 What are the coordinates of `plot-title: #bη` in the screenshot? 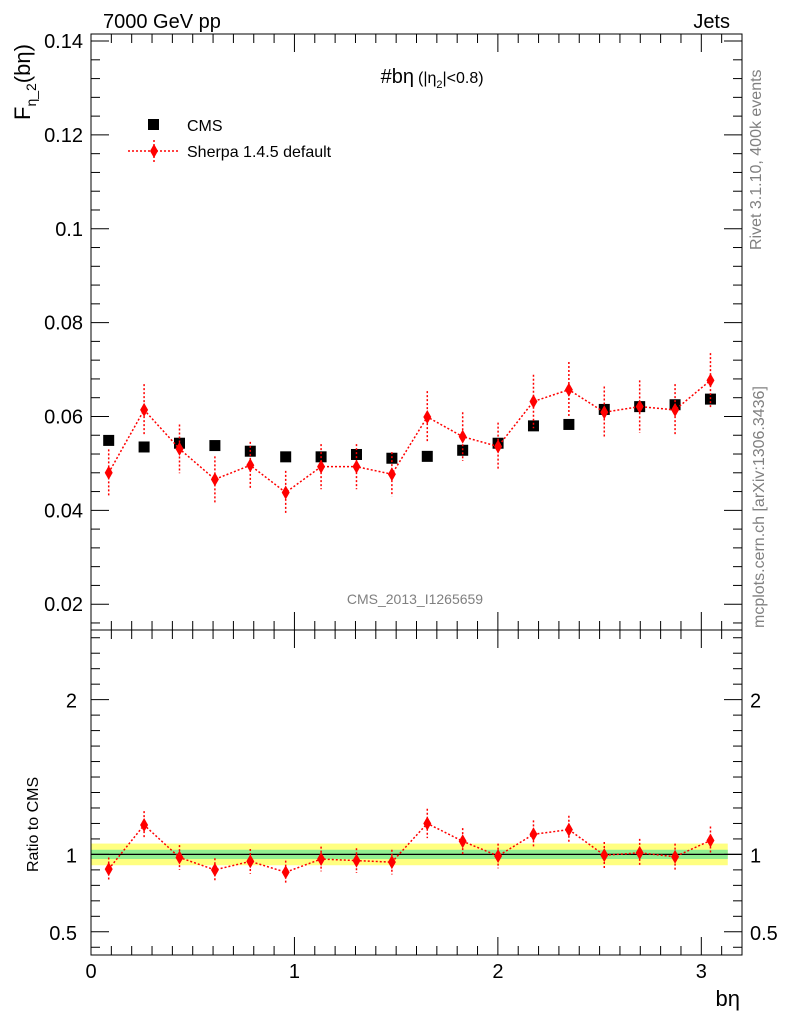 It's located at (397, 77).